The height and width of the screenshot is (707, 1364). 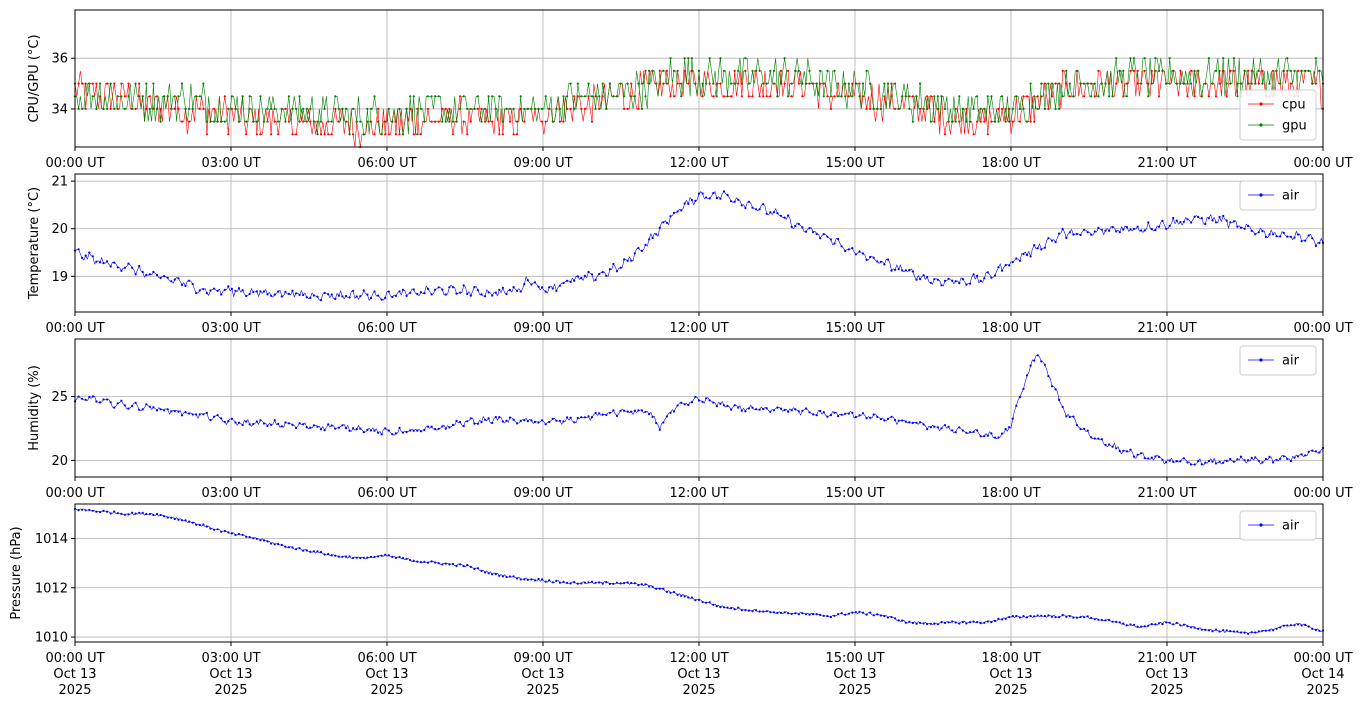 I want to click on legend: air, so click(x=1278, y=525).